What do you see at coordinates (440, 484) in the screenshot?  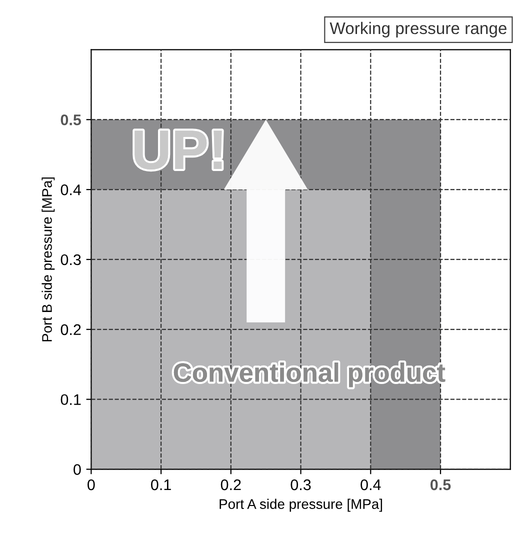 I see `x-tick-label: 0.5` at bounding box center [440, 484].